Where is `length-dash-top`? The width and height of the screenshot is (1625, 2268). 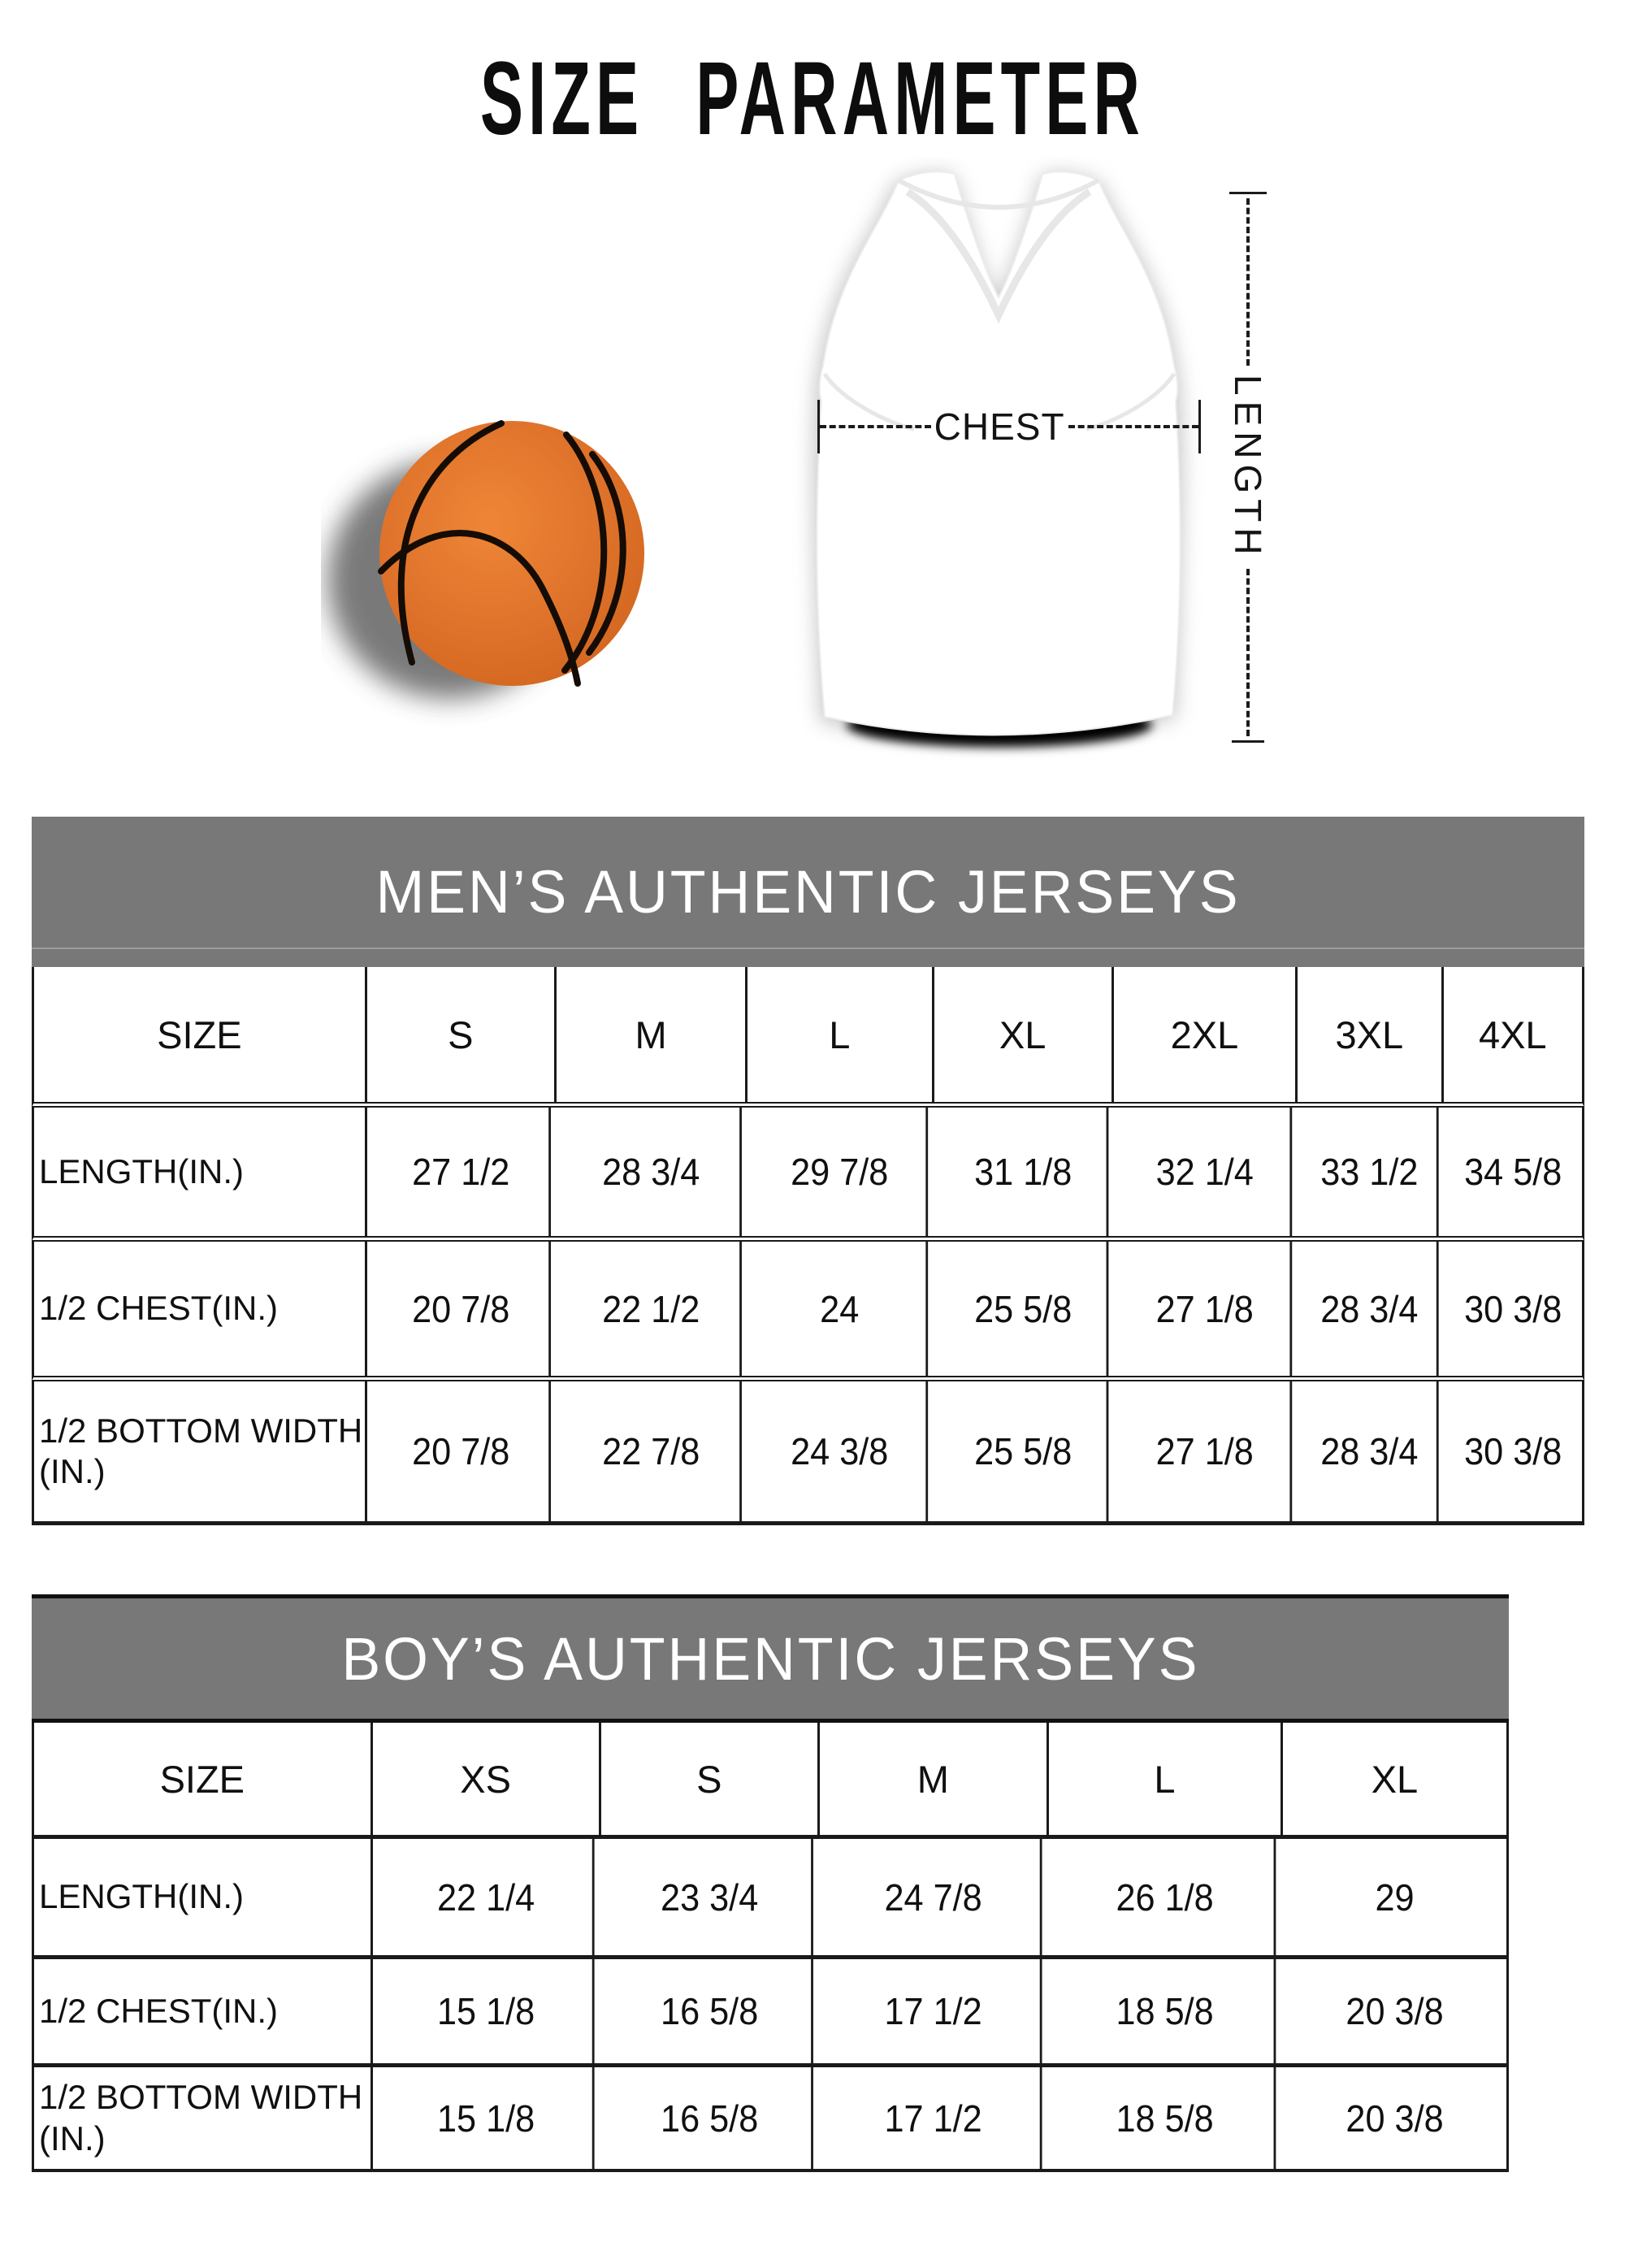
length-dash-top is located at coordinates (1248, 282).